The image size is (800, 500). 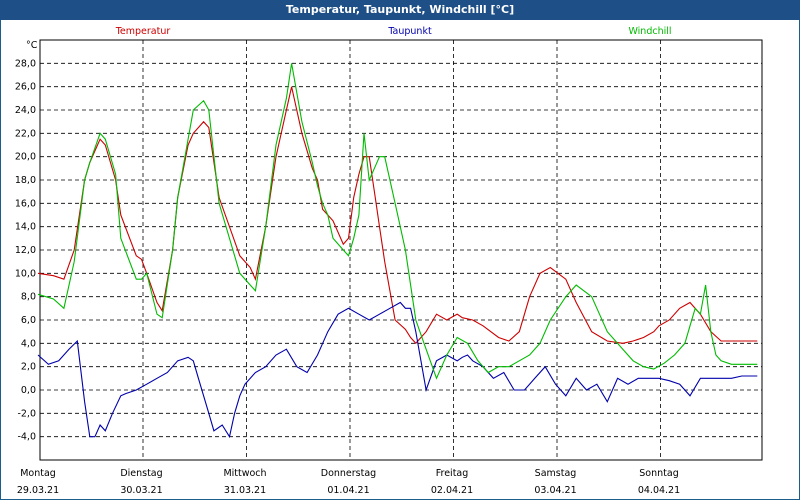 I want to click on chart-title: Temperatur, Taupunkt, Windchill [°C], so click(x=400, y=10).